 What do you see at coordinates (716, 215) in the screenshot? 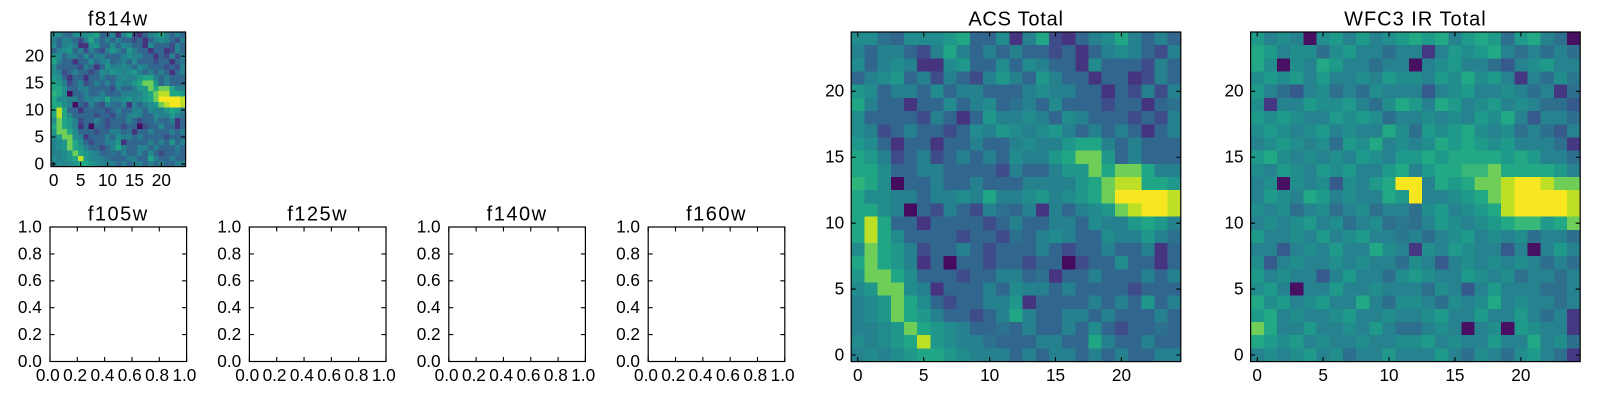
I see `svg-text: f160w` at bounding box center [716, 215].